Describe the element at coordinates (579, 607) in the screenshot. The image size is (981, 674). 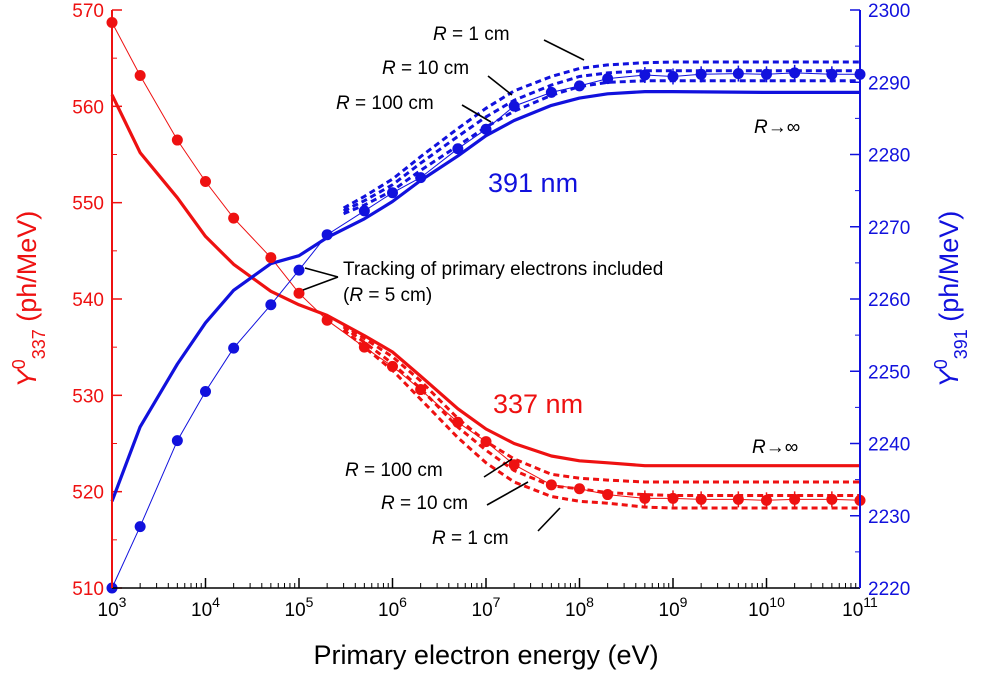
I see `x-tick-label: 10⁸` at that location.